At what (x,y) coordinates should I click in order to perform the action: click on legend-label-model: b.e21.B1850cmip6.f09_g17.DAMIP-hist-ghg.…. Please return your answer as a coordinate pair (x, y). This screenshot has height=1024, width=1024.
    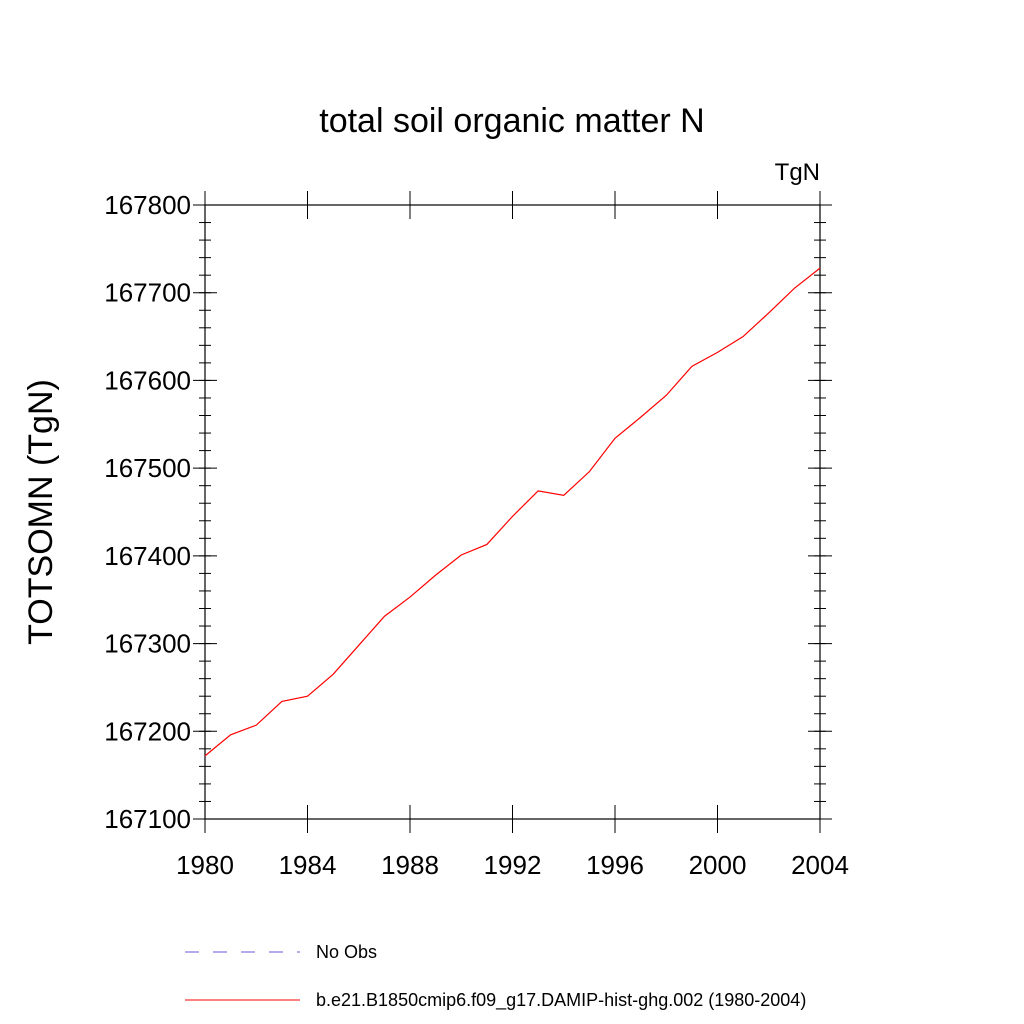
    Looking at the image, I should click on (561, 1000).